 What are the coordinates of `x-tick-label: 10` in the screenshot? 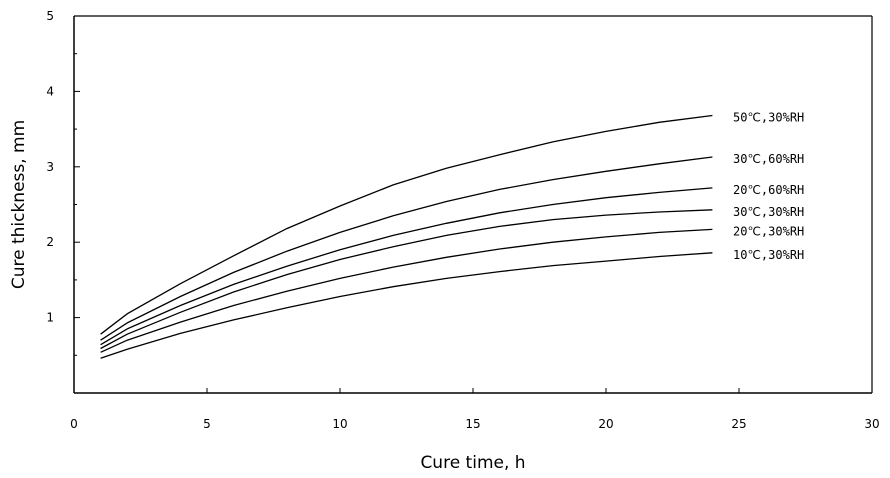 It's located at (339, 424).